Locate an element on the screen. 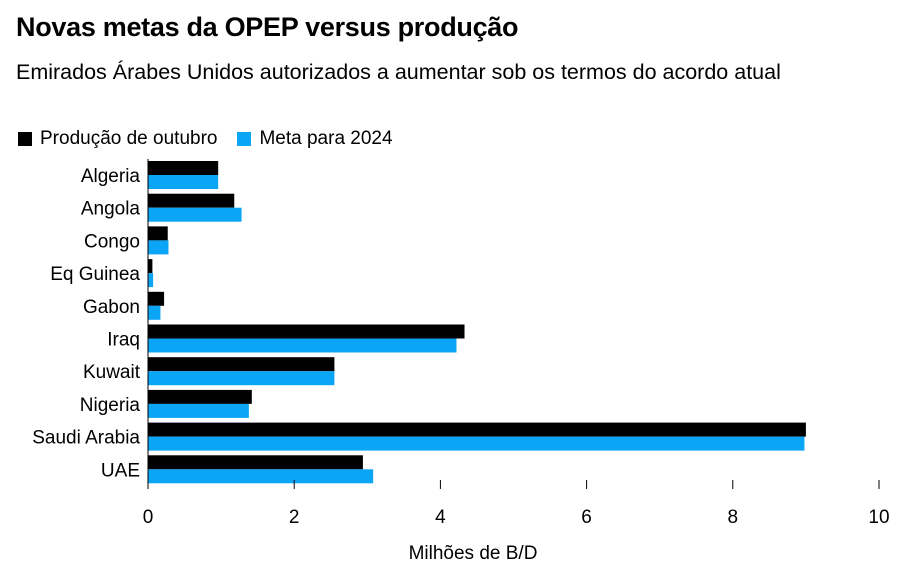  legend-item-target: Meta para 2024 is located at coordinates (315, 139).